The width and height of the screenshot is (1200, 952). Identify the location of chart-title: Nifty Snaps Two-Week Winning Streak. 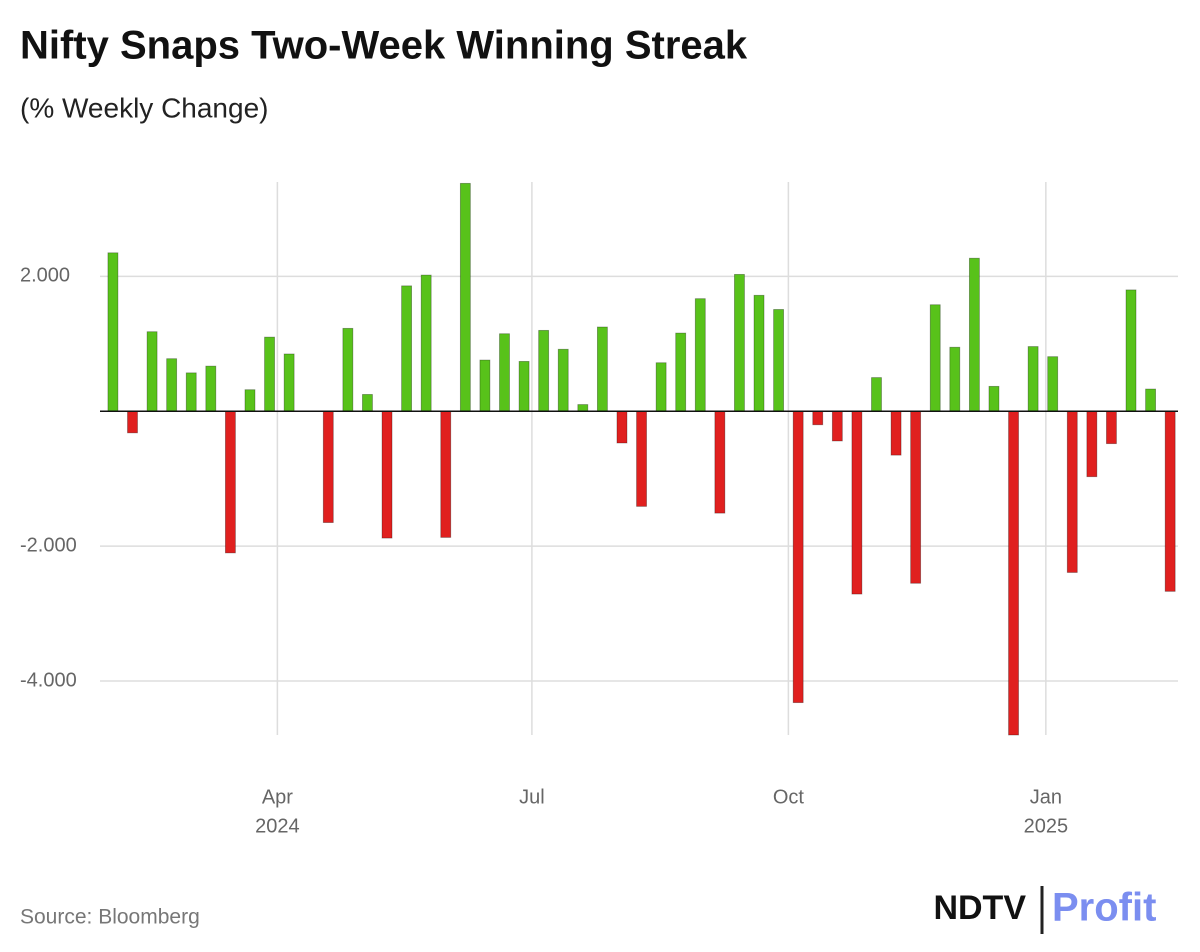
(384, 46).